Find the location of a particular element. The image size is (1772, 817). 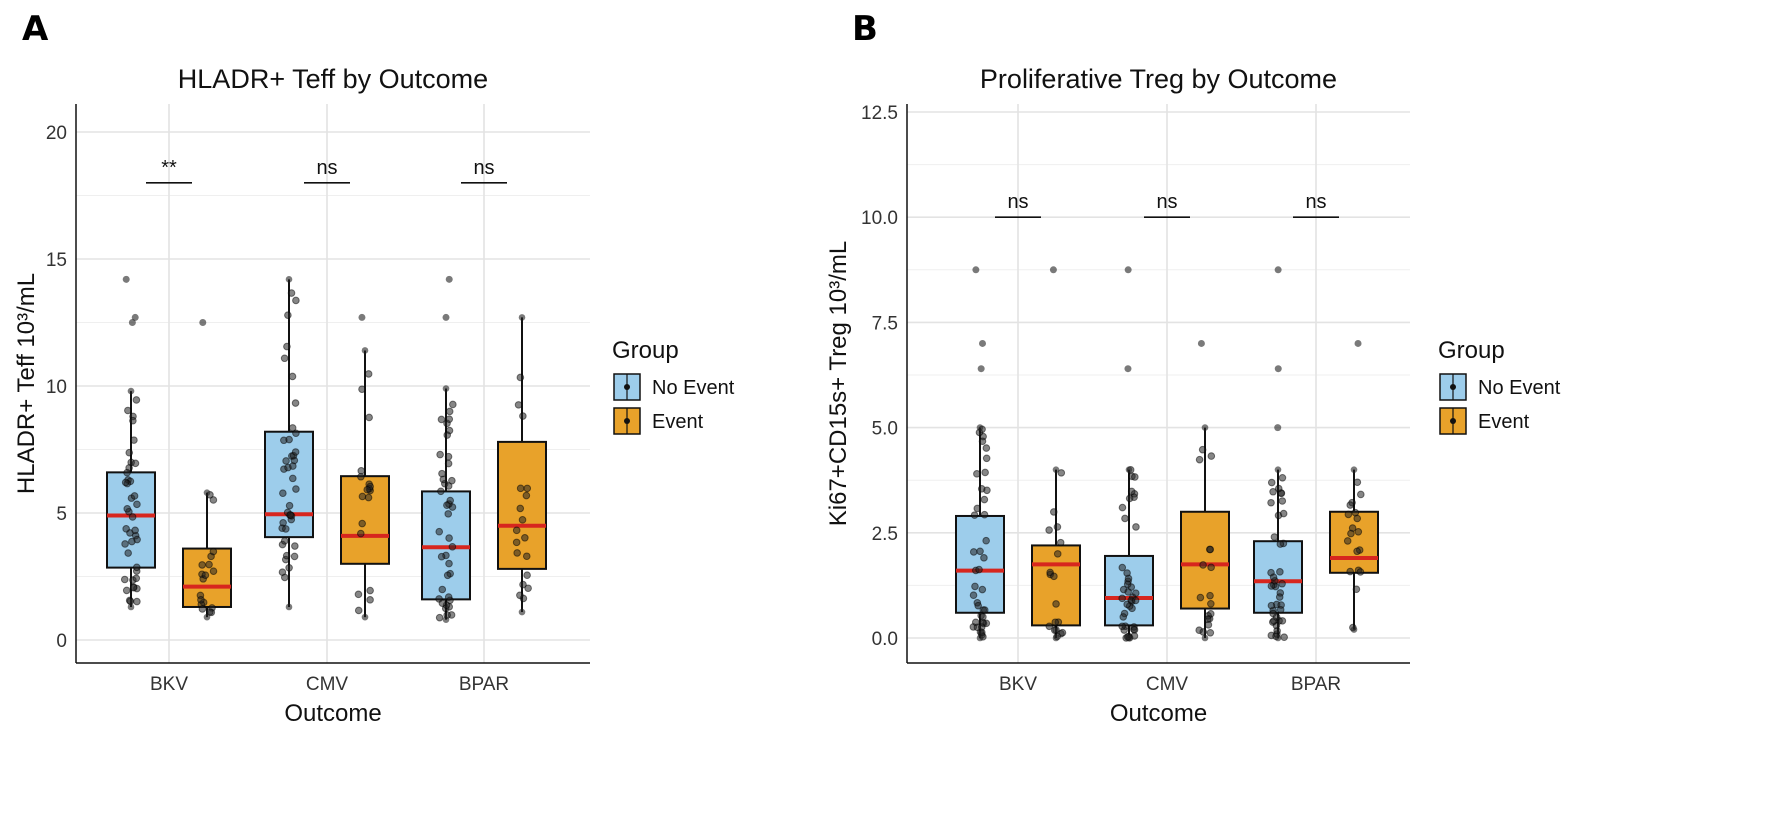

y-axis-title: Ki67+CD15s+ Treg 10³/mL is located at coordinates (838, 383).